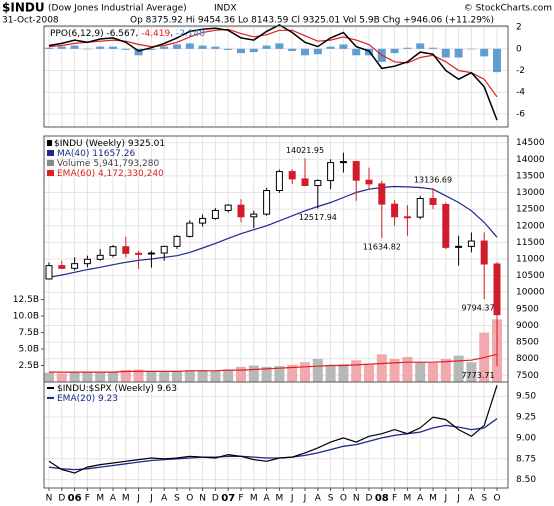  What do you see at coordinates (273, 231) in the screenshot?
I see `ma-line` at bounding box center [273, 231].